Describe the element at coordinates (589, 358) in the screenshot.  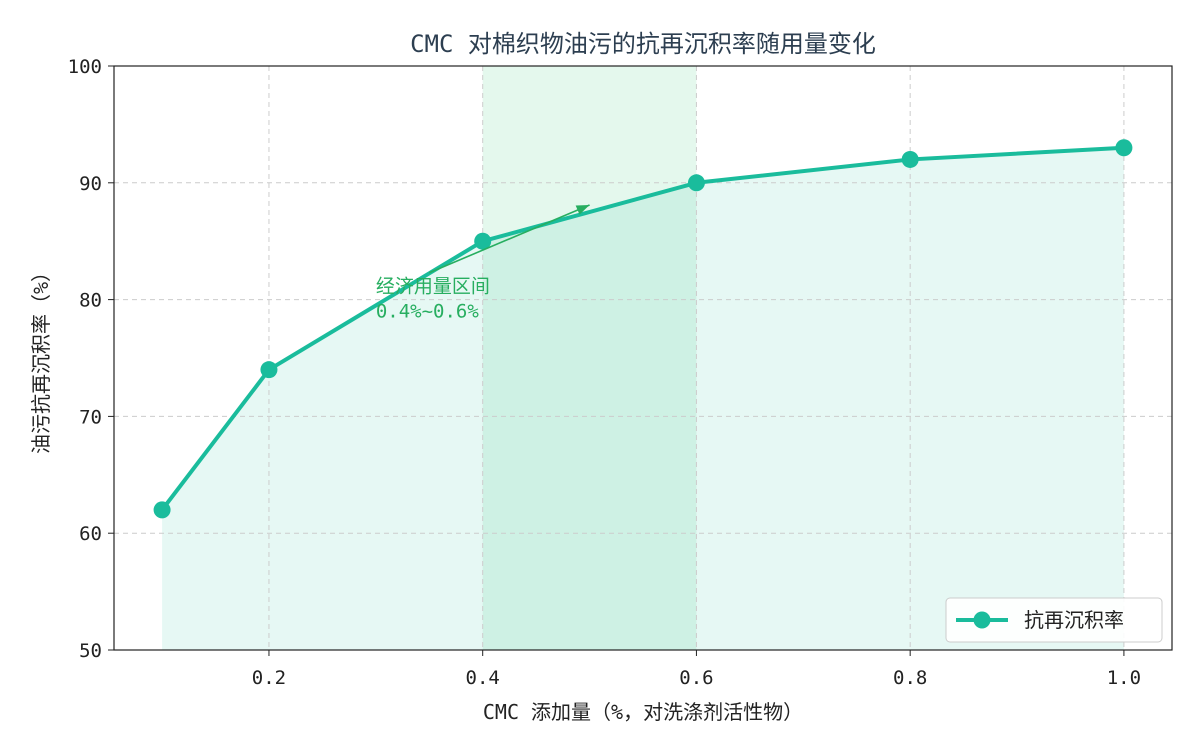
I see `highlight-band` at that location.